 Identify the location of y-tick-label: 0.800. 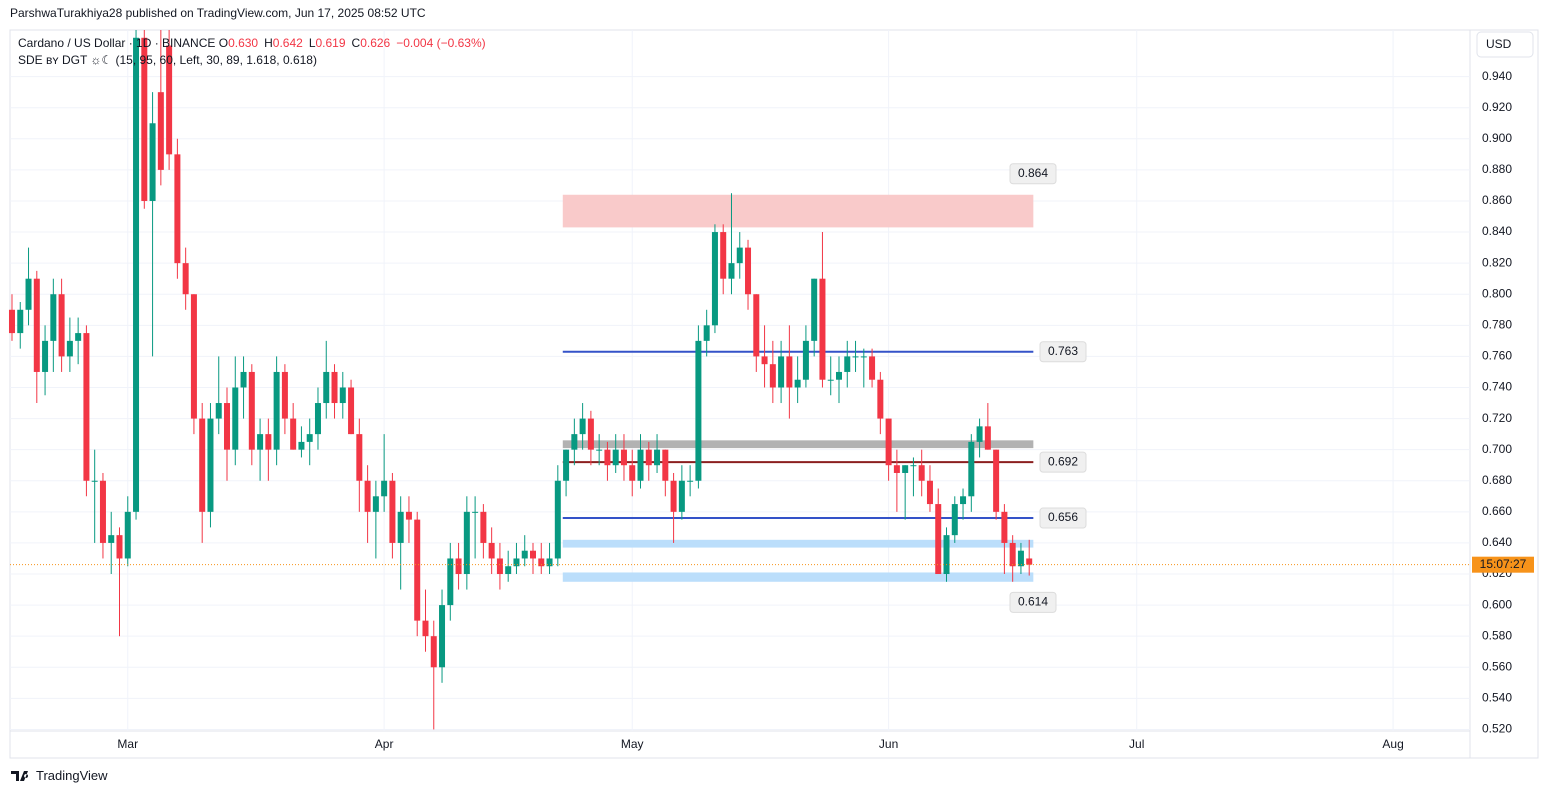
(1497, 293).